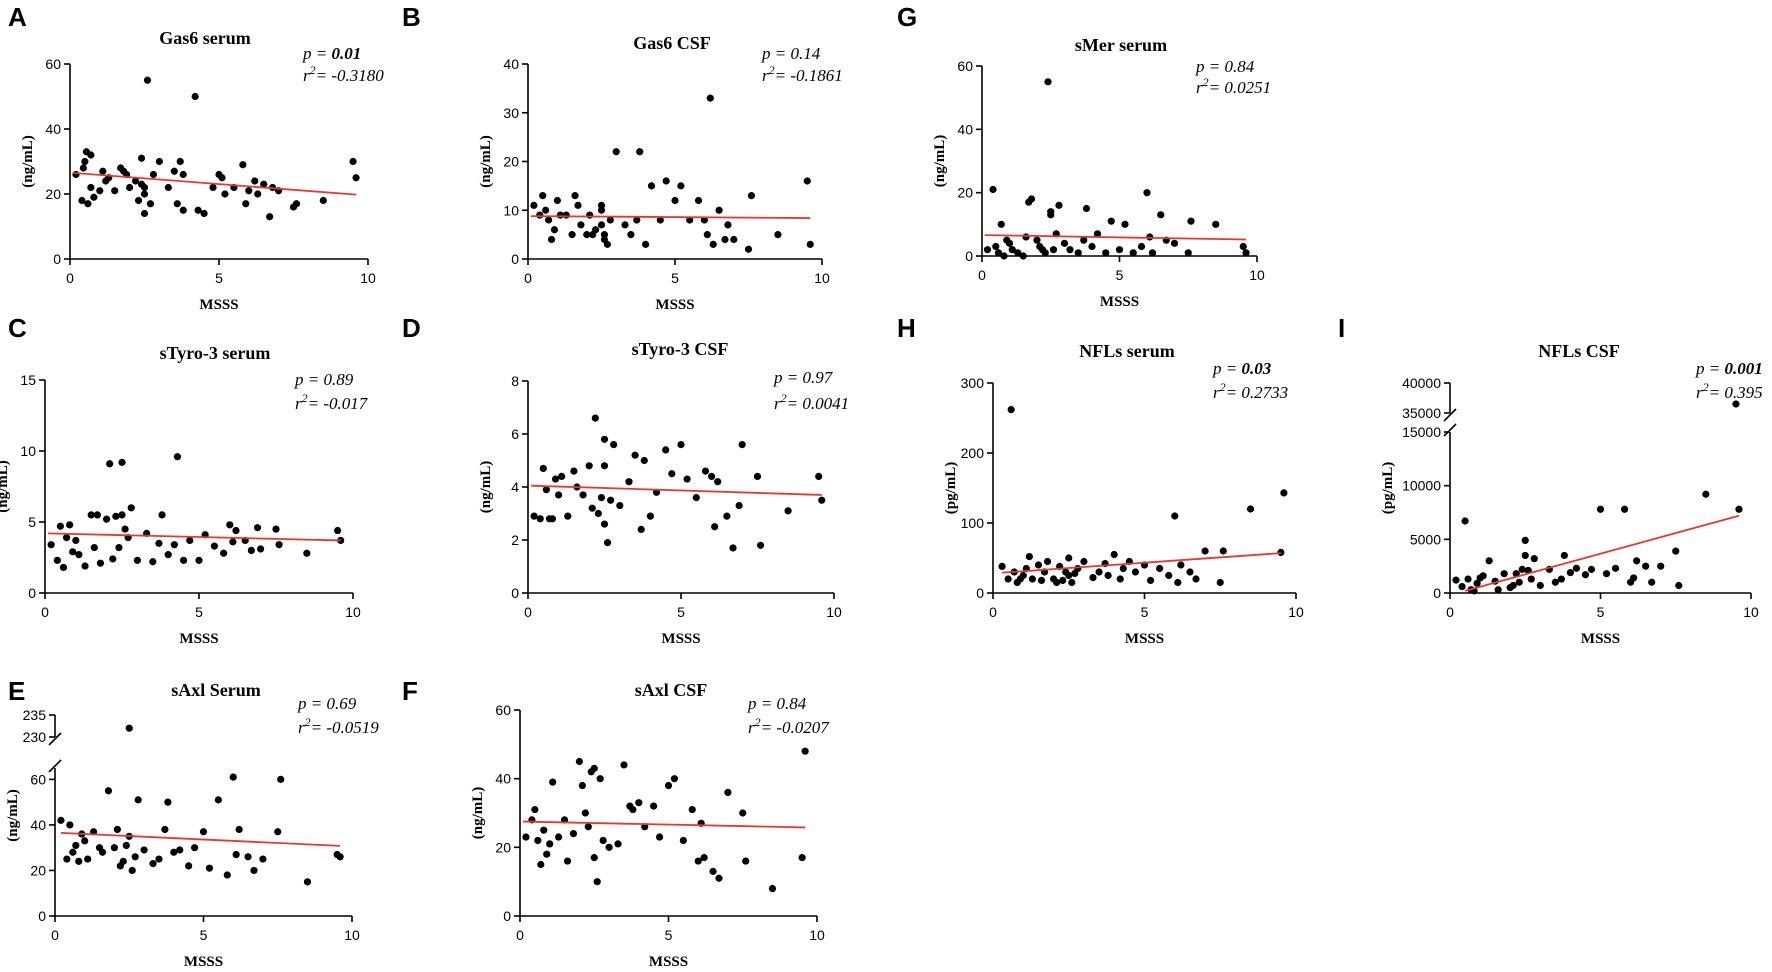 Image resolution: width=1772 pixels, height=972 pixels. I want to click on r-squared: r2= 0.2733, so click(1250, 391).